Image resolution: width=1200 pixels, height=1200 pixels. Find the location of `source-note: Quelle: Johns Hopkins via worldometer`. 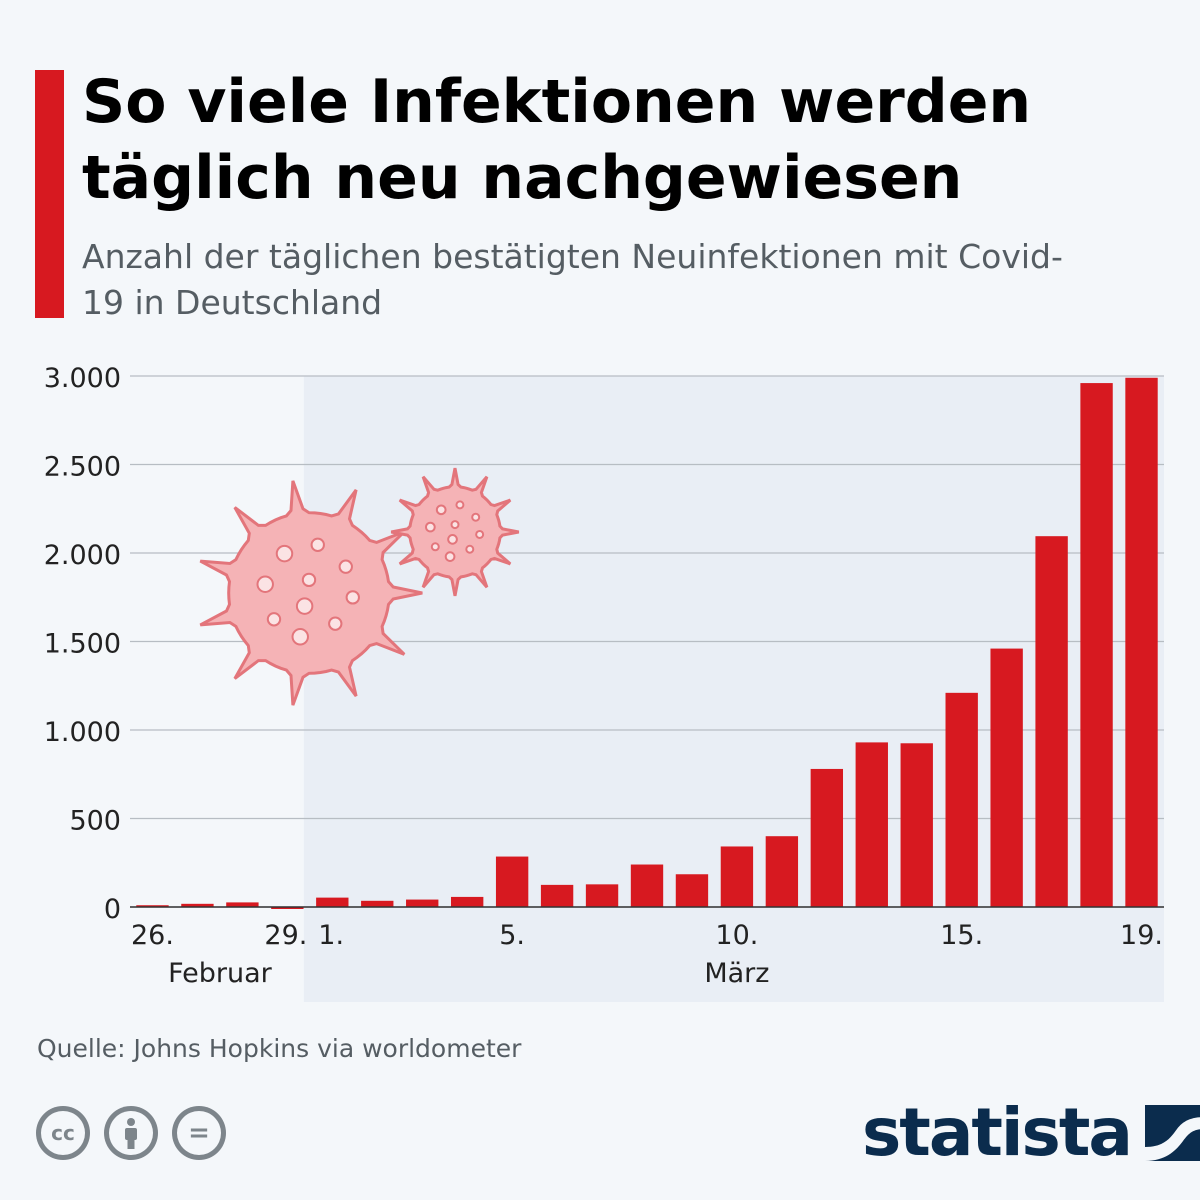

source-note: Quelle: Johns Hopkins via worldometer is located at coordinates (279, 1048).